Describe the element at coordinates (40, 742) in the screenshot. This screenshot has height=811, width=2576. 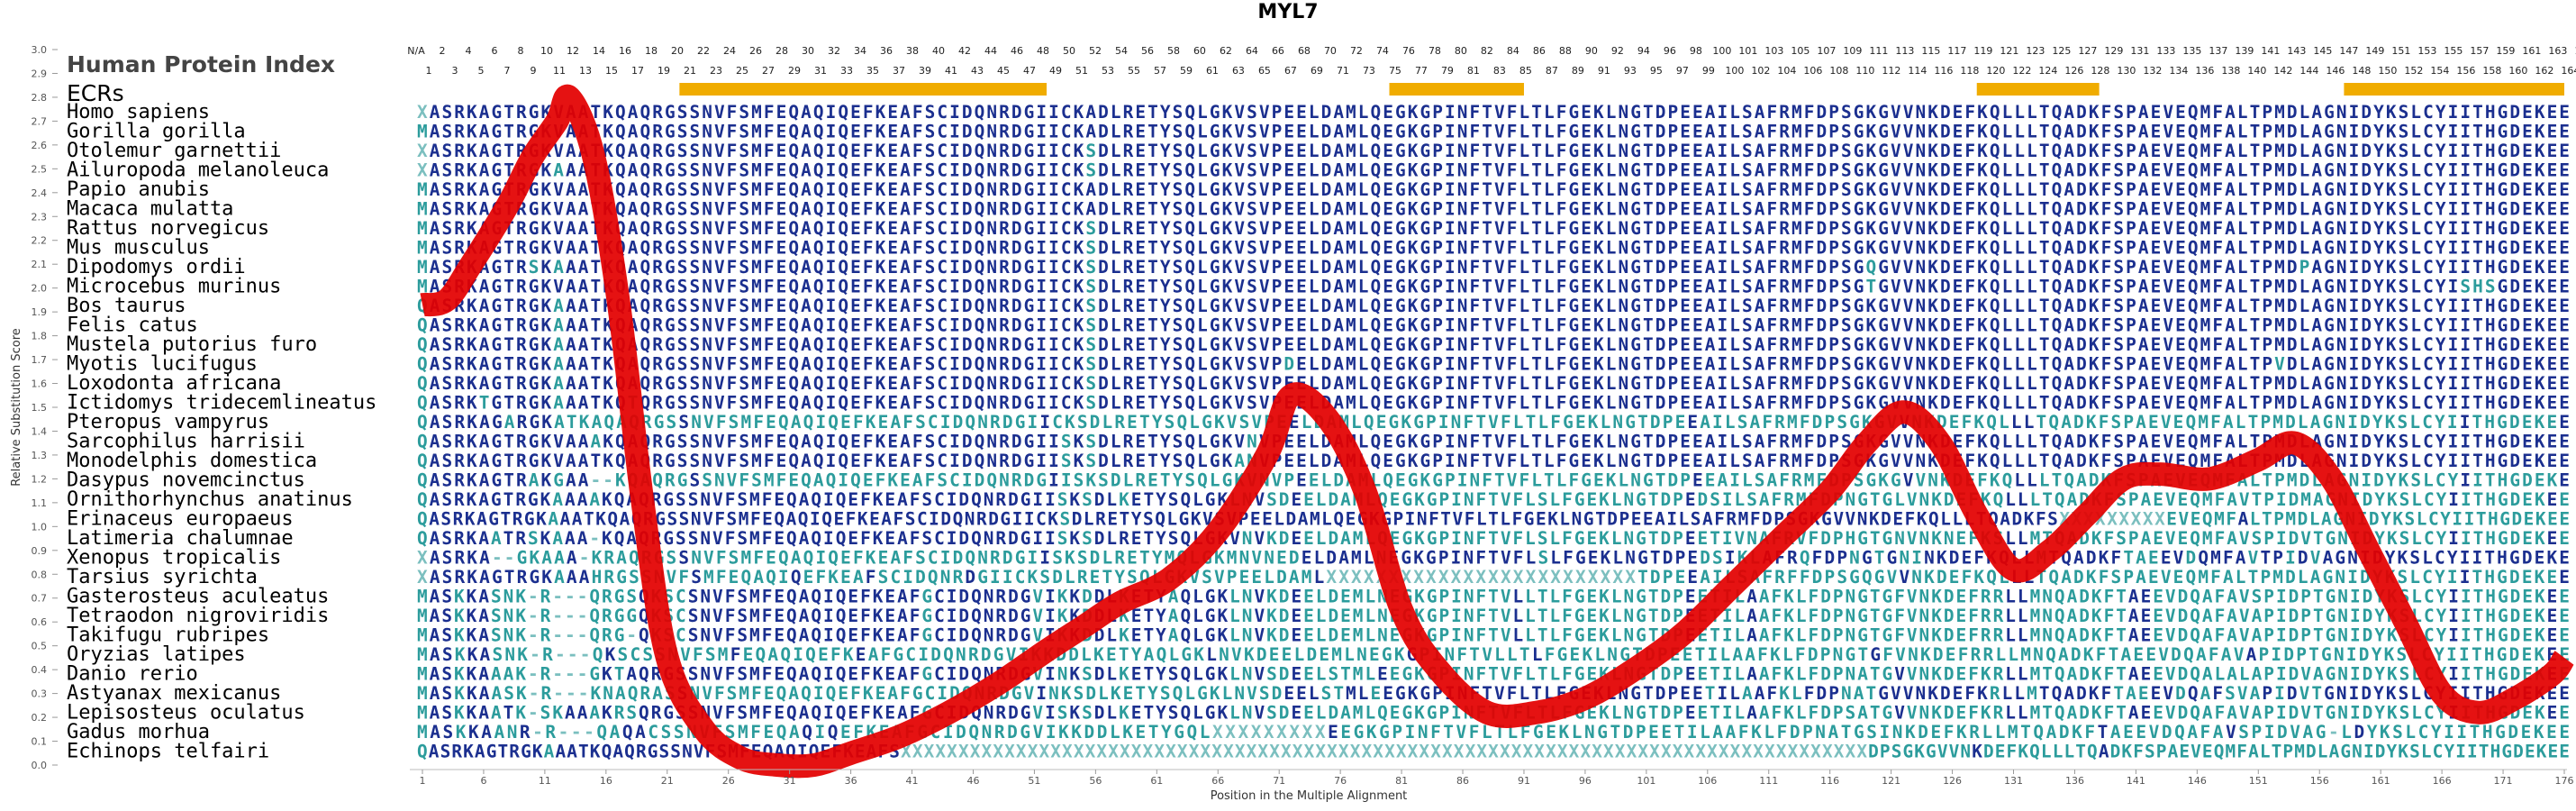
I see `y-tick-label: 0.1` at that location.